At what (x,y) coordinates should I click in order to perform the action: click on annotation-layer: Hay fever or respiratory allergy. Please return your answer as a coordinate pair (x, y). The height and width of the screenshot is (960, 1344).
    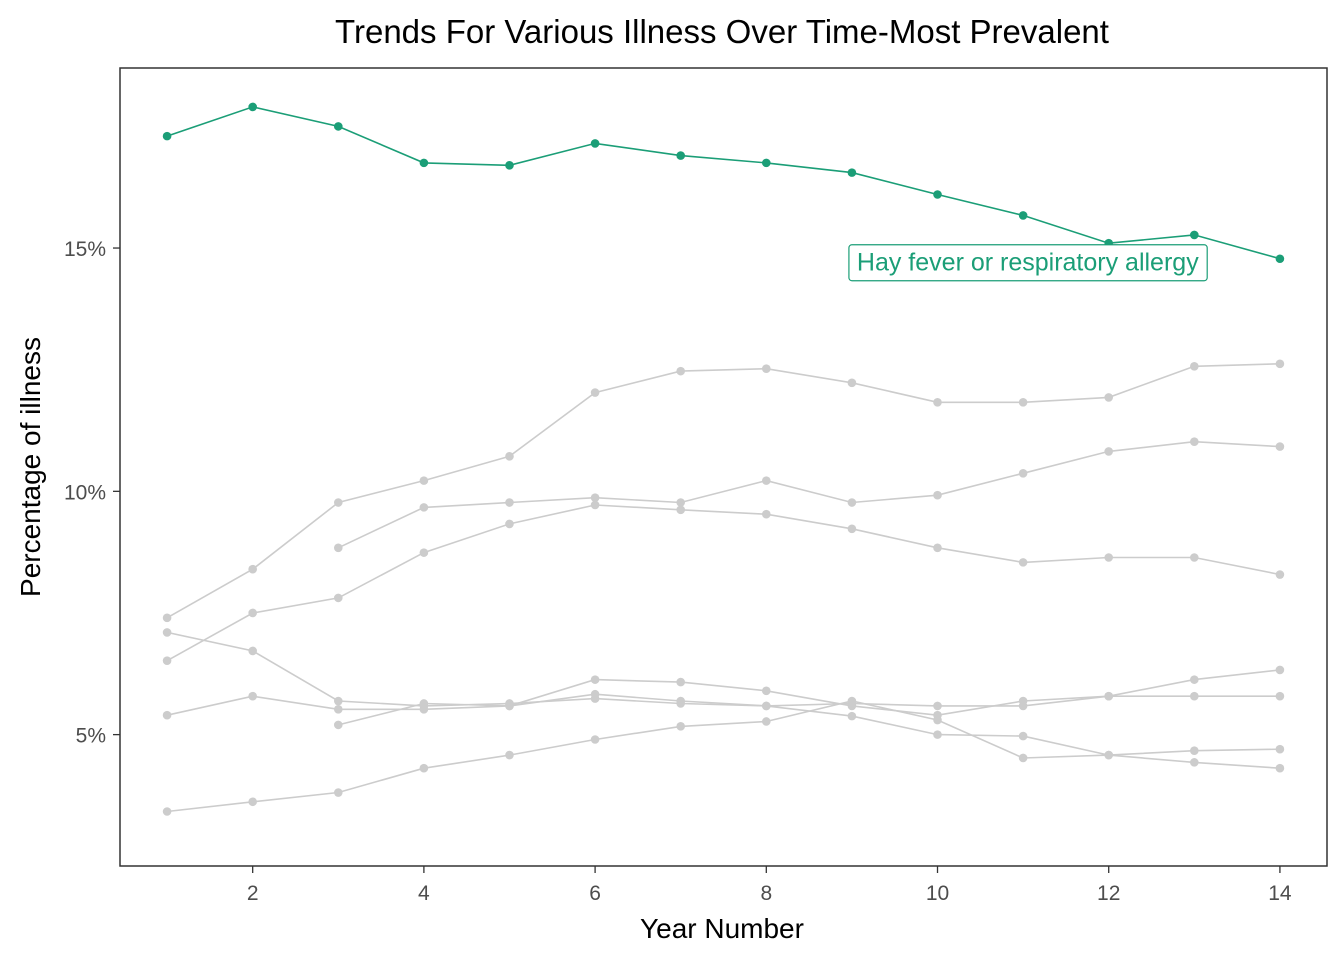
    Looking at the image, I should click on (1028, 263).